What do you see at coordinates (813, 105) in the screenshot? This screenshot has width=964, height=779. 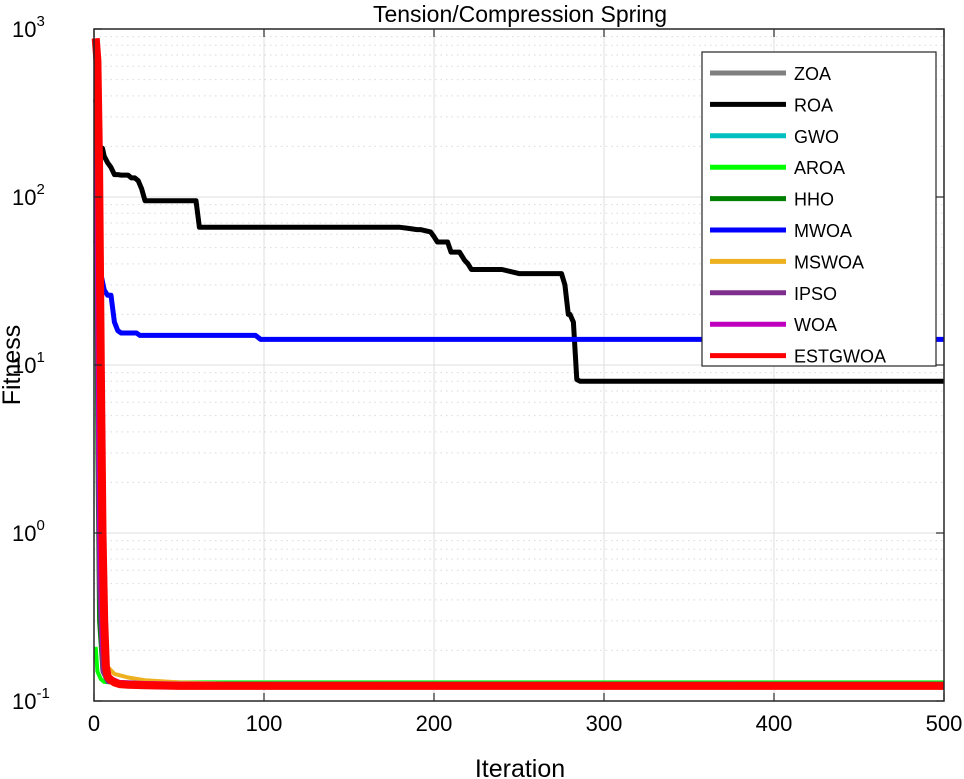 I see `legend-label-roa: ROA` at bounding box center [813, 105].